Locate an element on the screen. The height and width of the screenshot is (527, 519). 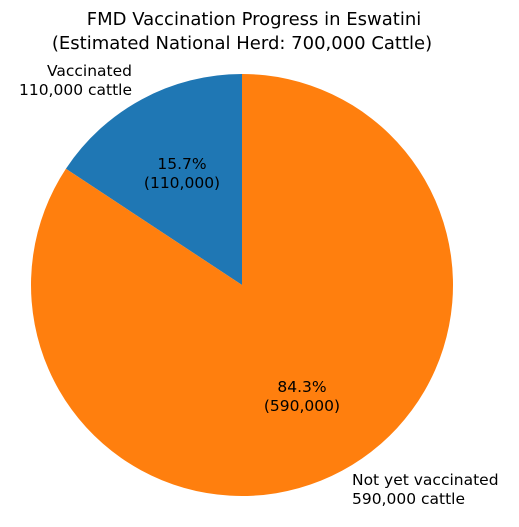
slice-label-1-line-1: 590,000 cattle is located at coordinates (408, 499).